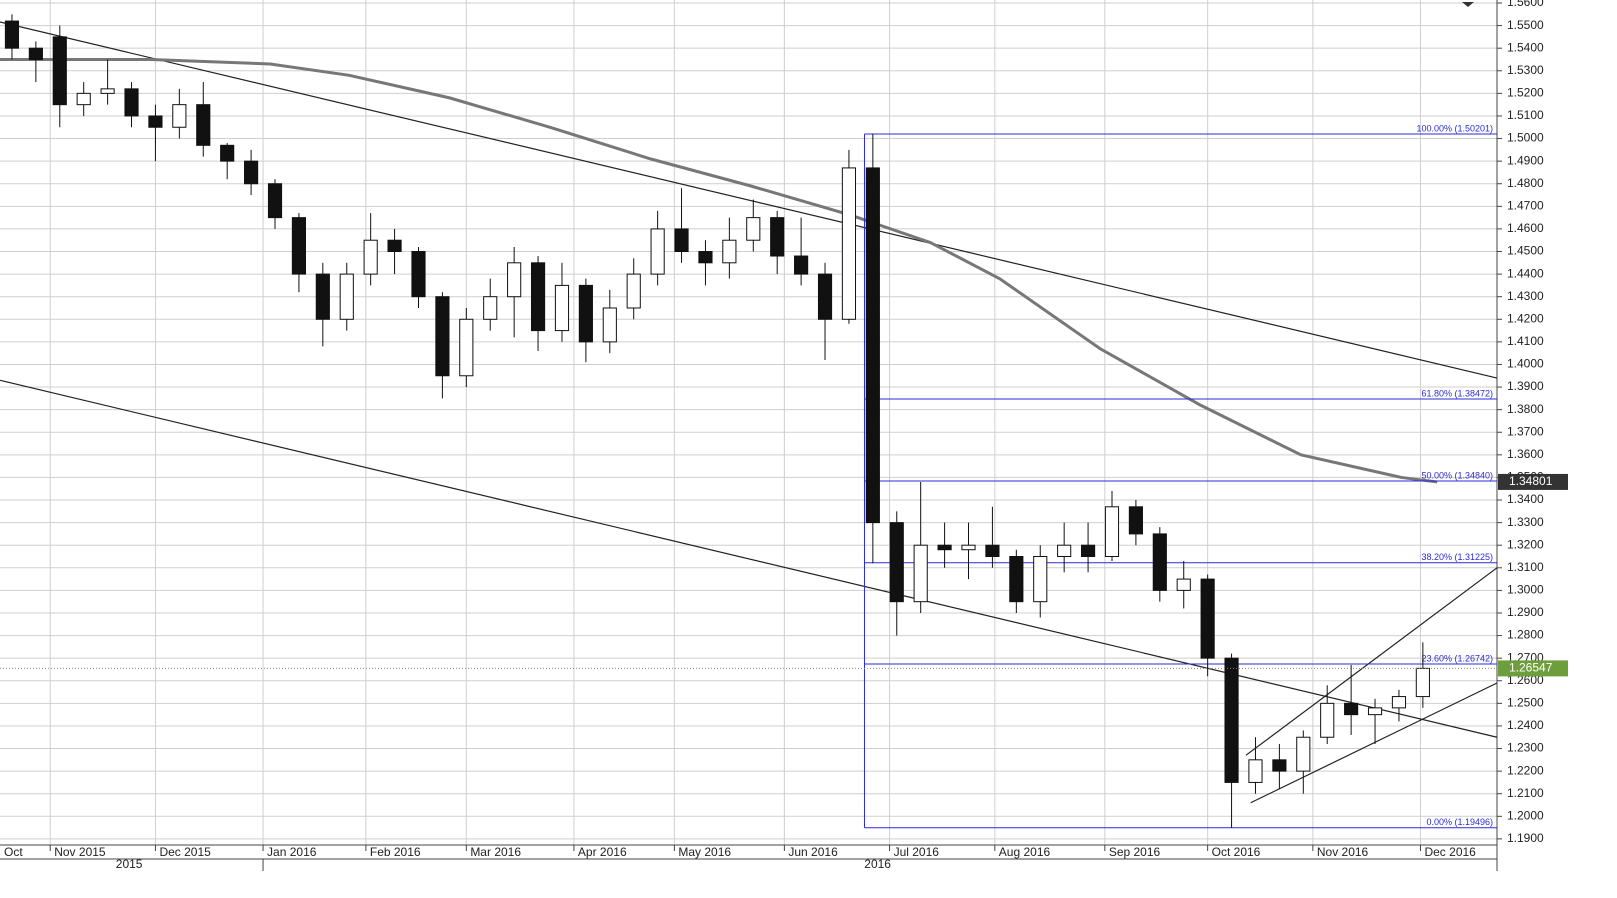  What do you see at coordinates (1371, 661) in the screenshot?
I see `trendline` at bounding box center [1371, 661].